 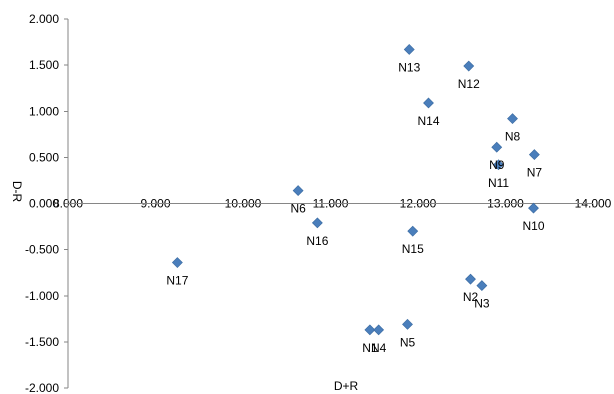 I want to click on y-tick-label: 1.500, so click(x=44, y=65).